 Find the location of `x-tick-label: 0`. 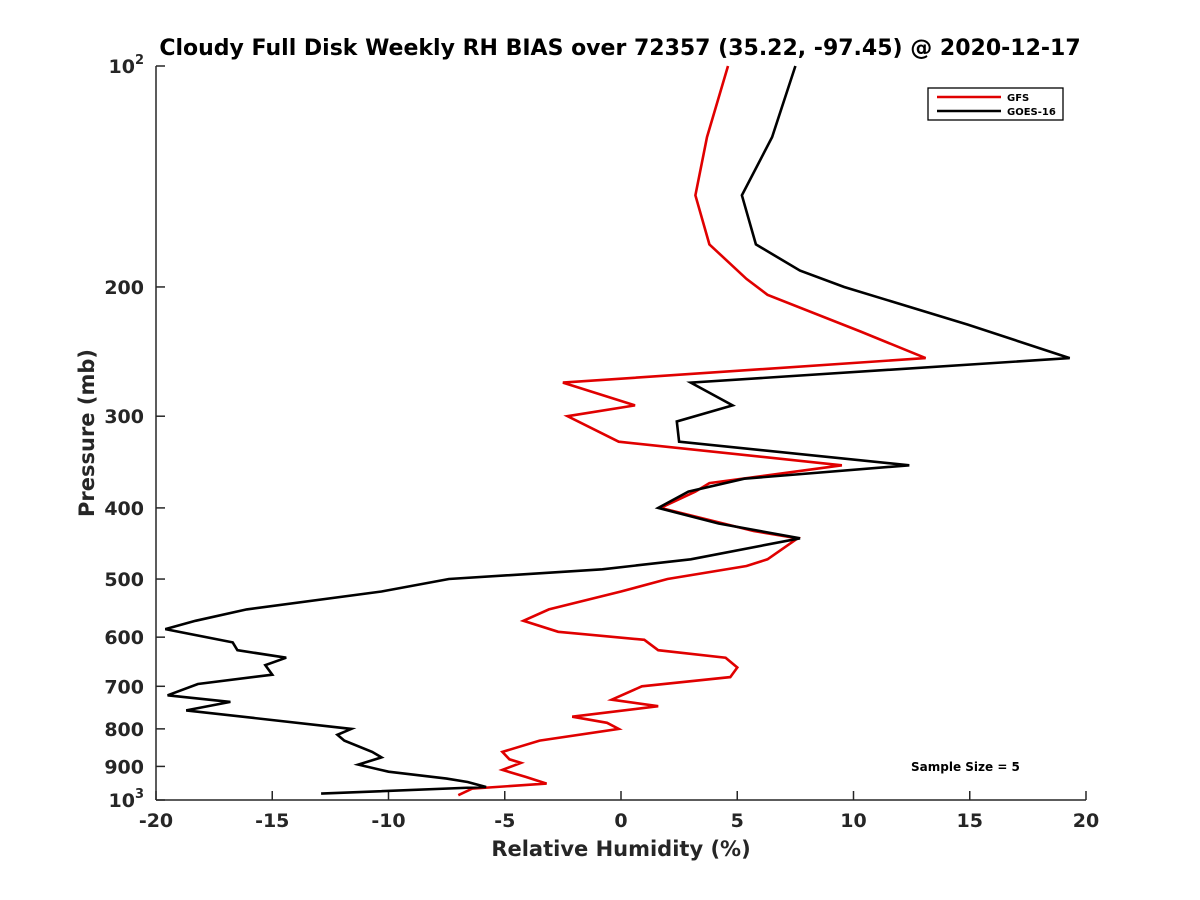

x-tick-label: 0 is located at coordinates (620, 821).